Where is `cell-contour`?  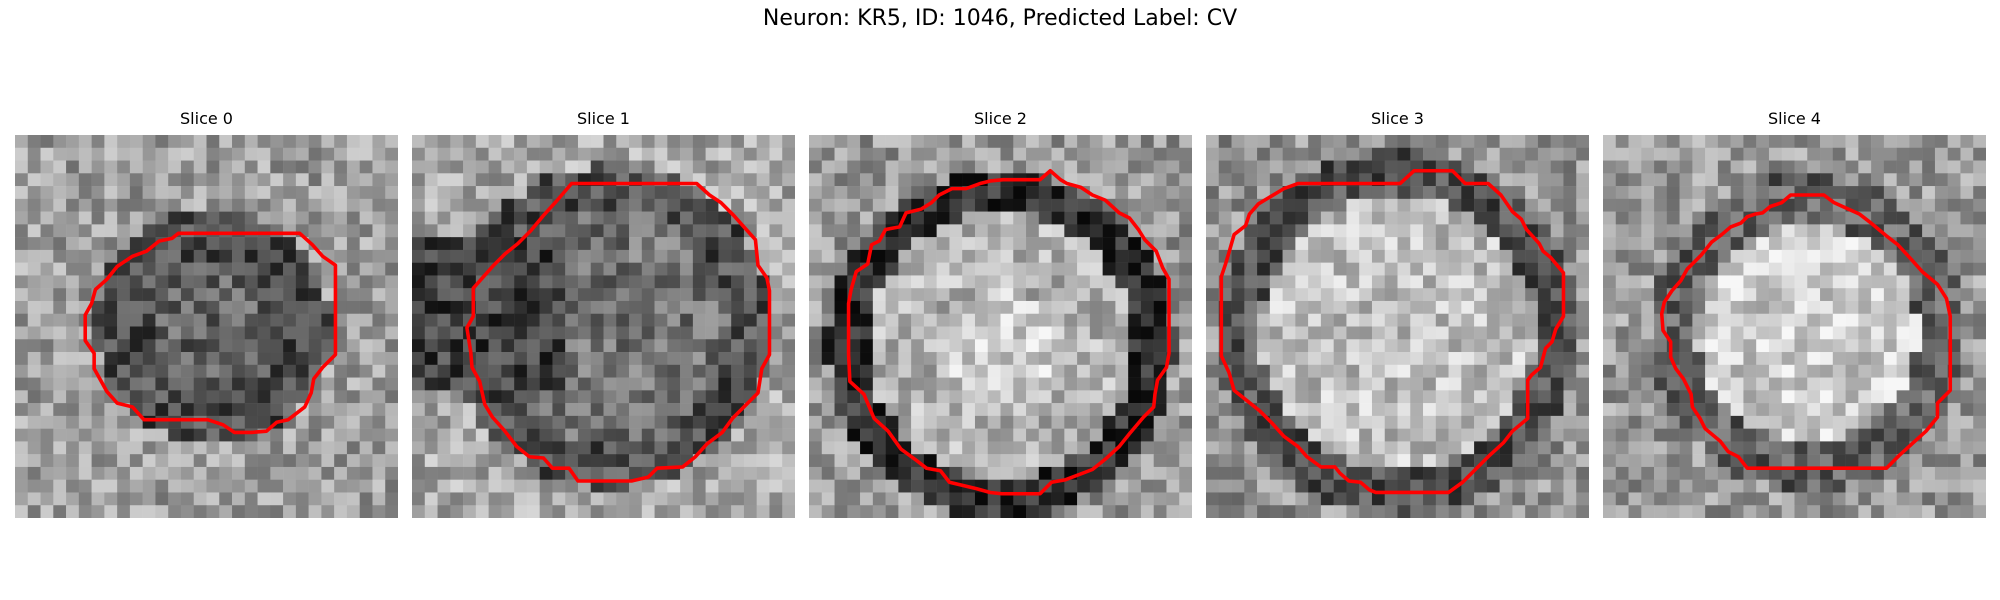 cell-contour is located at coordinates (1392, 331).